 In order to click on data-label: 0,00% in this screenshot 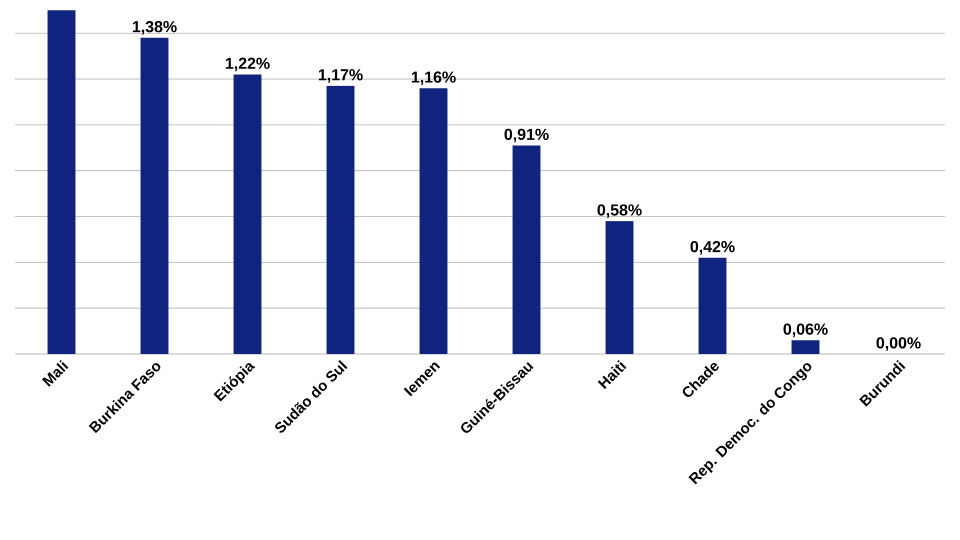, I will do `click(898, 344)`.